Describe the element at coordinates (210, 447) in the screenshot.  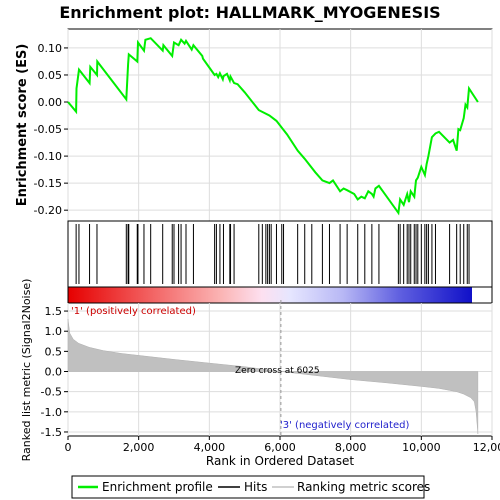
I see `x-tick-label: 4,000` at that location.